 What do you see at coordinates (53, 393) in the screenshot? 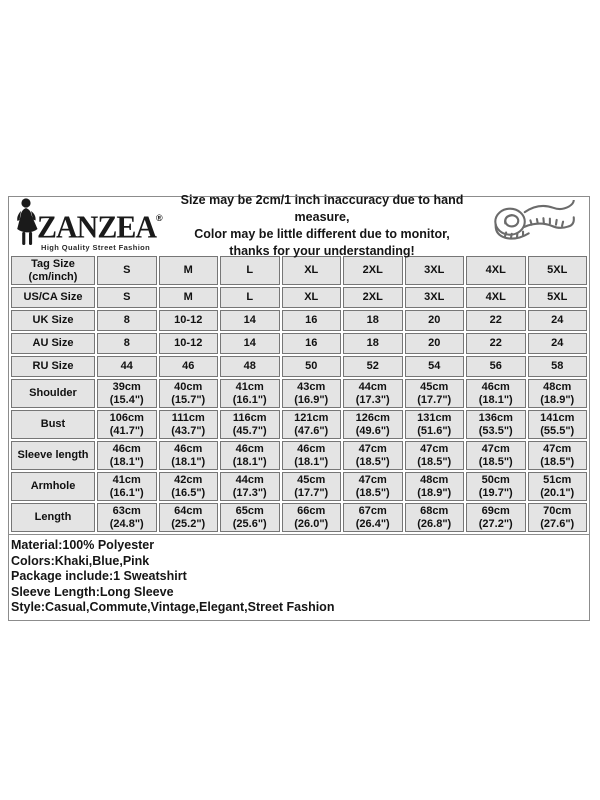
I see `size-row-label: Shoulder` at bounding box center [53, 393].